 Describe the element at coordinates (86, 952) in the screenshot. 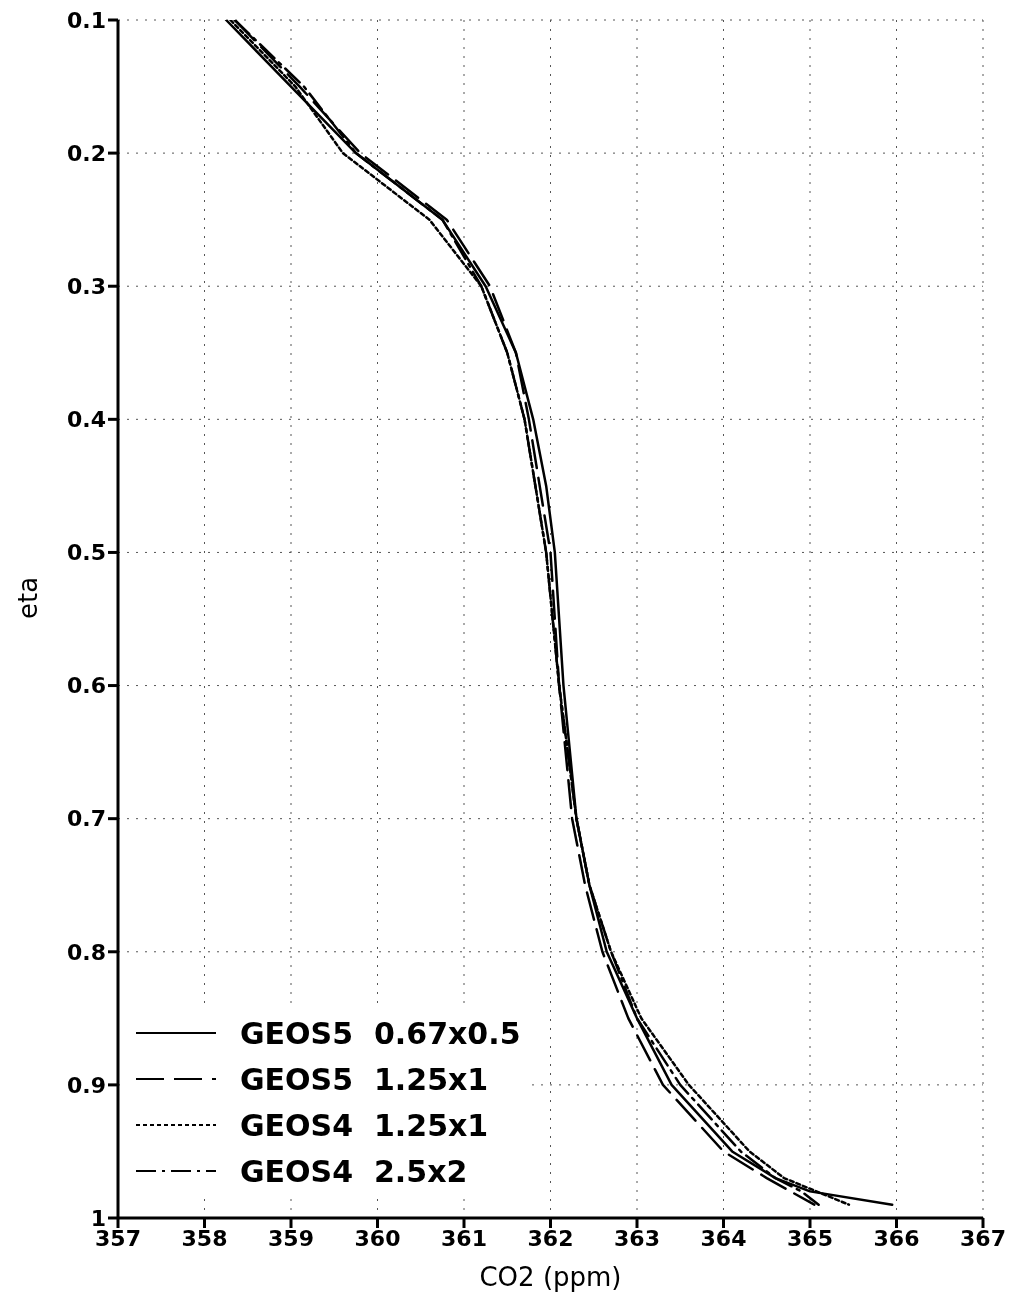

I see `y-tick-label: 0.8` at that location.